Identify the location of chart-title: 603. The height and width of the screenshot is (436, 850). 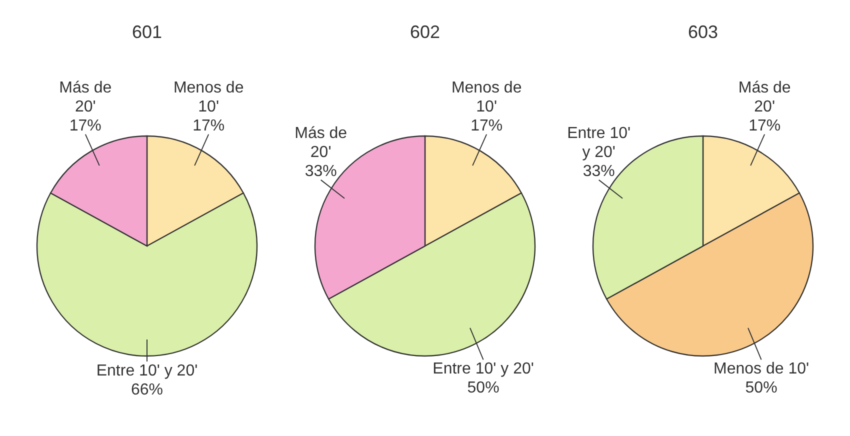
(703, 32).